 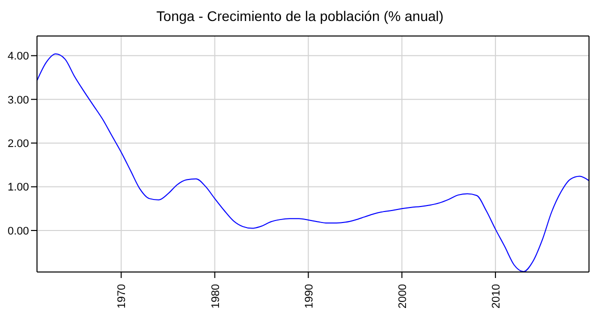 What do you see at coordinates (300, 16) in the screenshot?
I see `chart-title: Tonga - Crecimiento de la población (% anual)` at bounding box center [300, 16].